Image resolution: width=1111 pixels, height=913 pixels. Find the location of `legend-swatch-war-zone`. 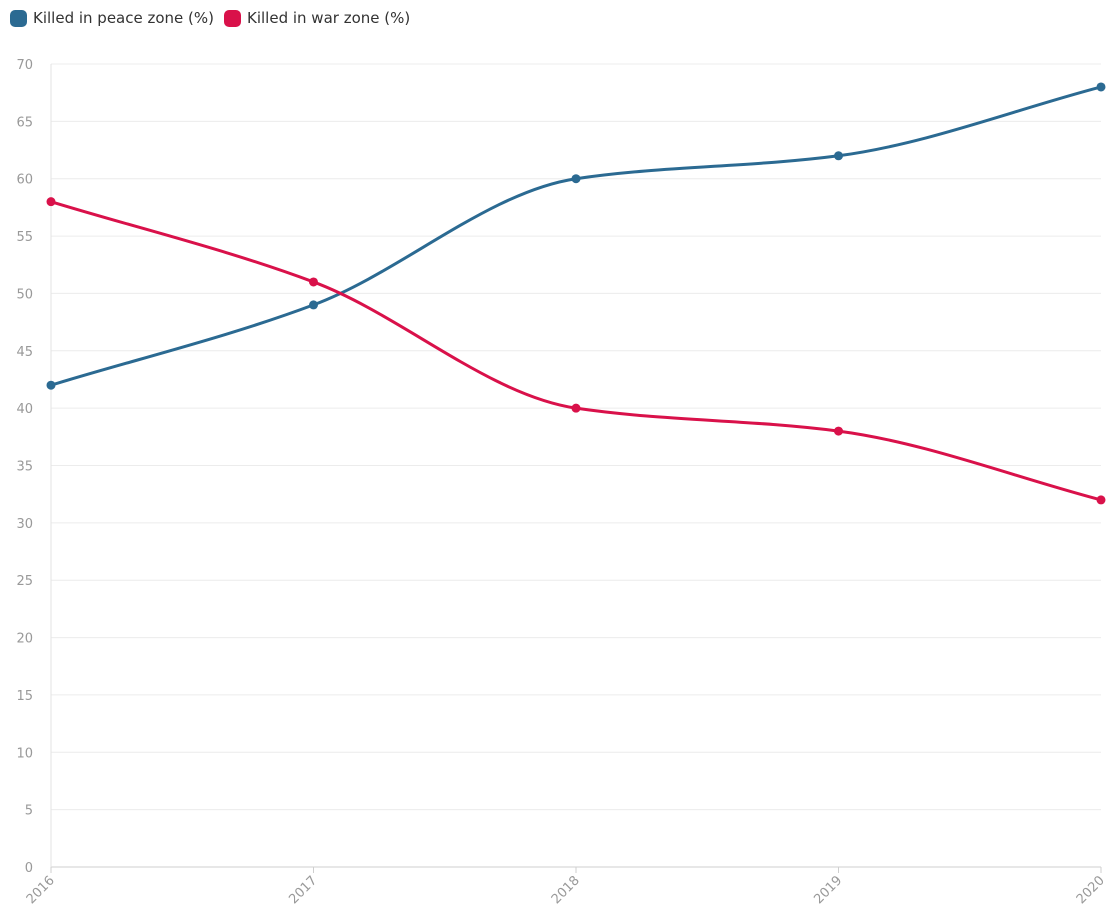

legend-swatch-war-zone is located at coordinates (232, 18).